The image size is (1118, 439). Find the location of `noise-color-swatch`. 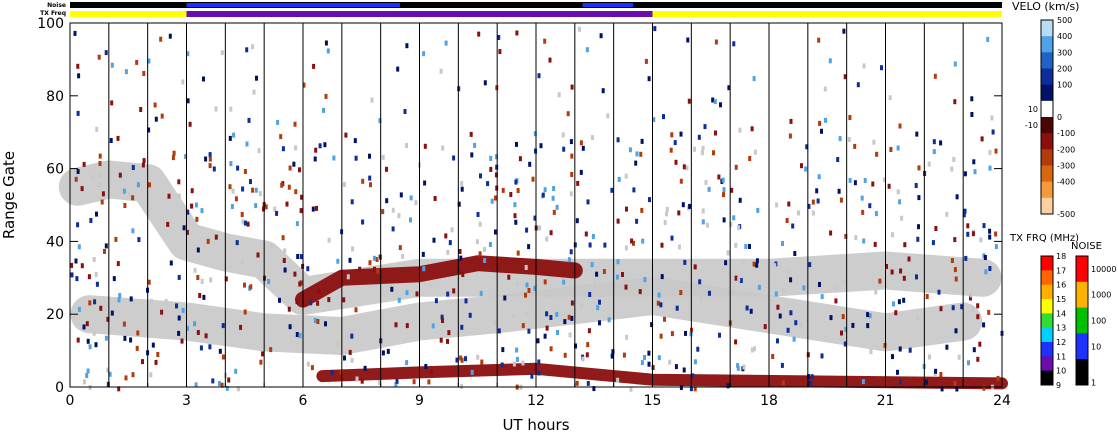

noise-color-swatch is located at coordinates (1082, 269).